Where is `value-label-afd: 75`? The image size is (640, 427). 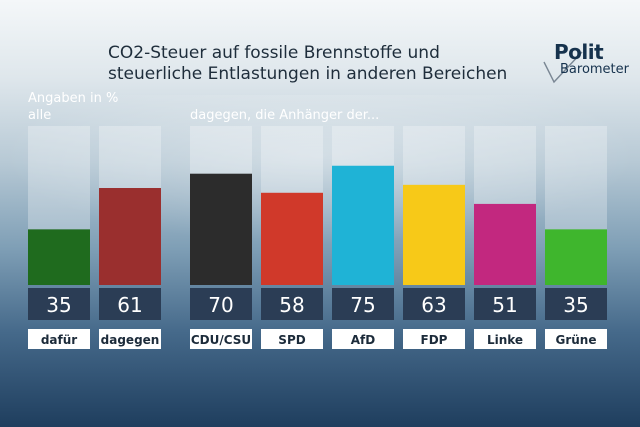
value-label-afd: 75 is located at coordinates (362, 305).